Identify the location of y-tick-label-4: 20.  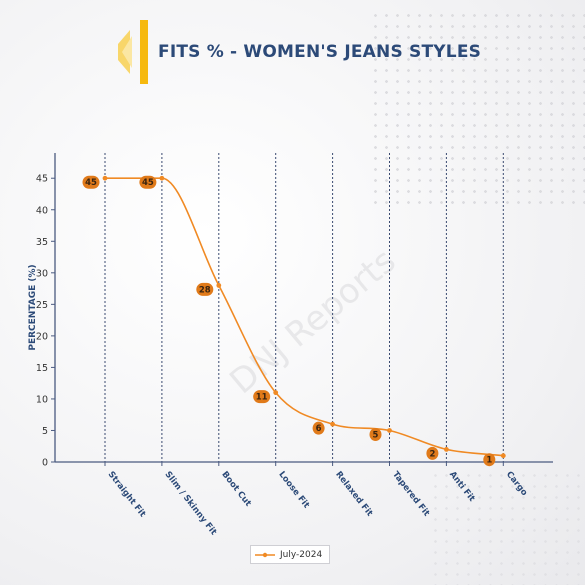
(42, 336).